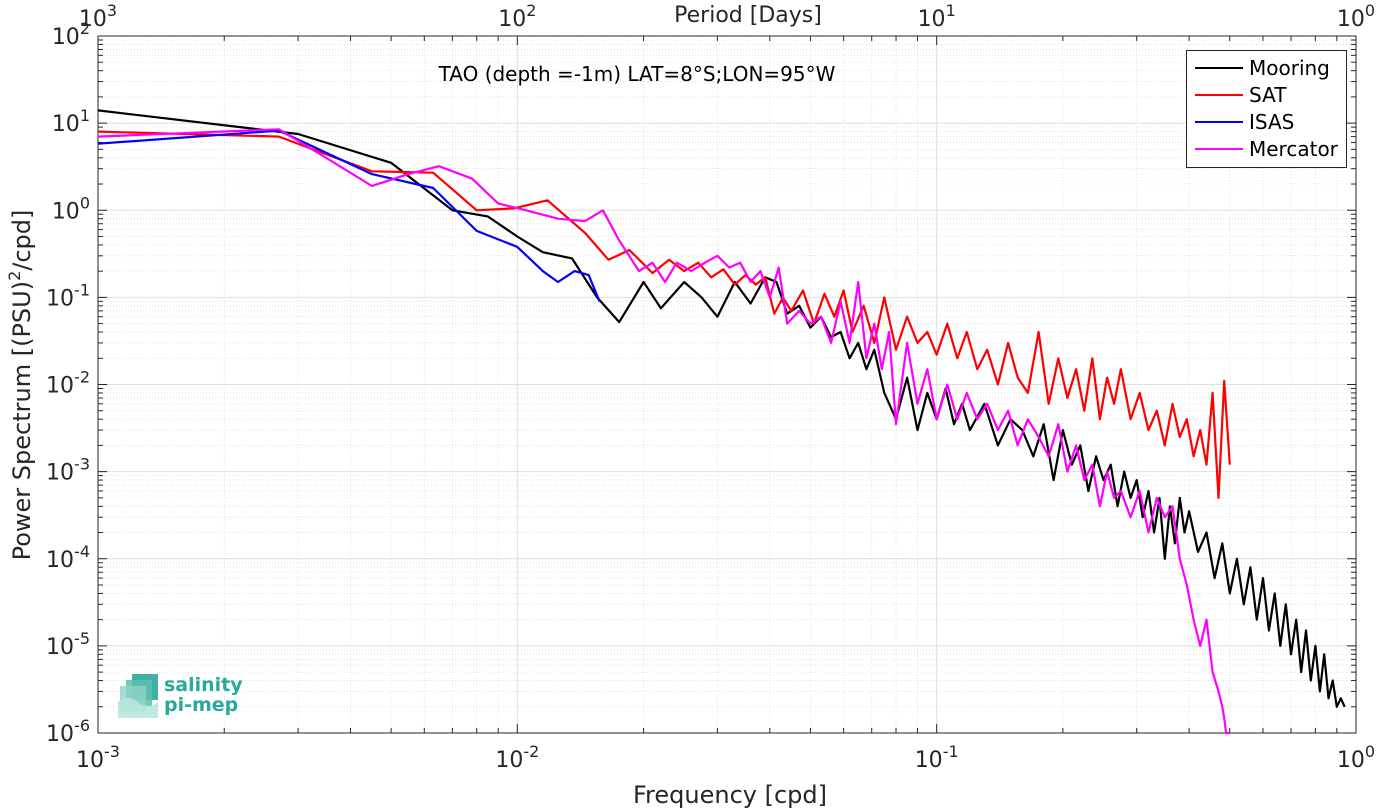  Describe the element at coordinates (68, 557) in the screenshot. I see `y-tick-label: 10⁻⁴` at that location.